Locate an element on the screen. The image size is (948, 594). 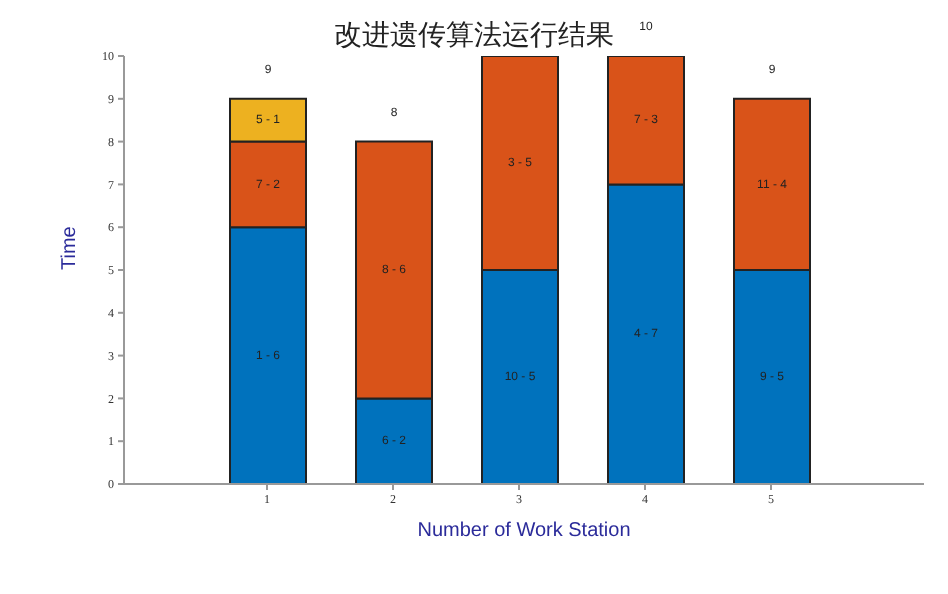
y-axis-title: Time is located at coordinates (70, 247).